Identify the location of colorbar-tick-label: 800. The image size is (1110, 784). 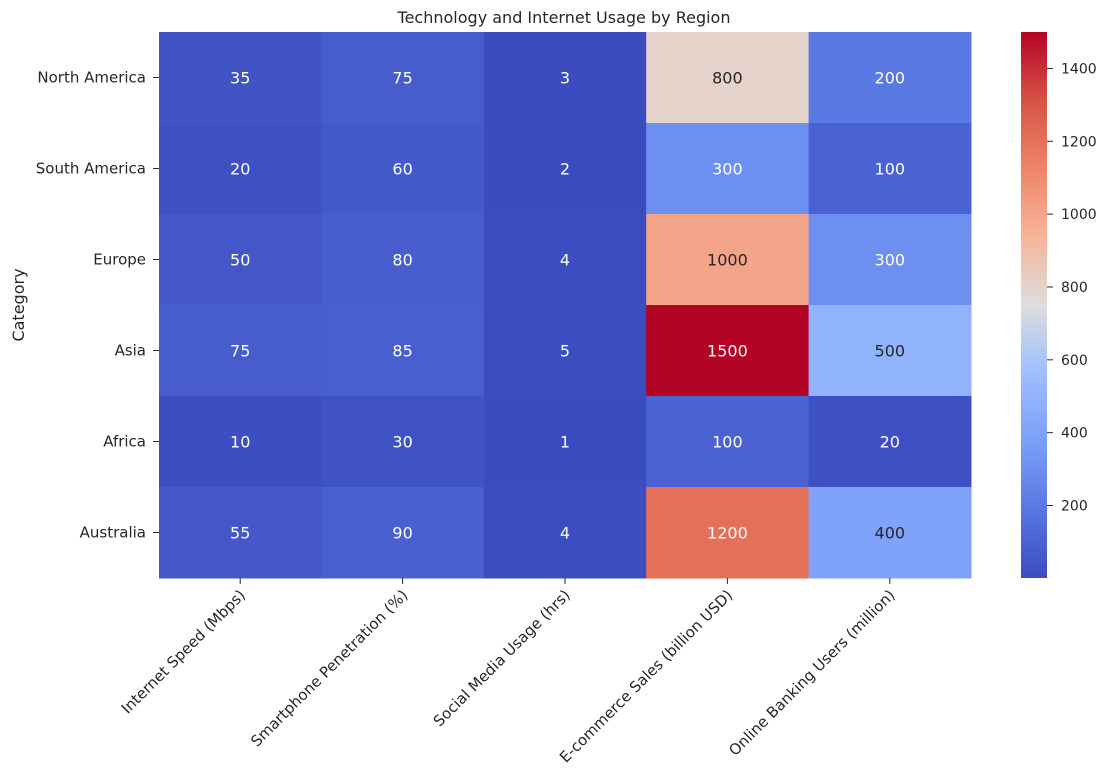
(1074, 288).